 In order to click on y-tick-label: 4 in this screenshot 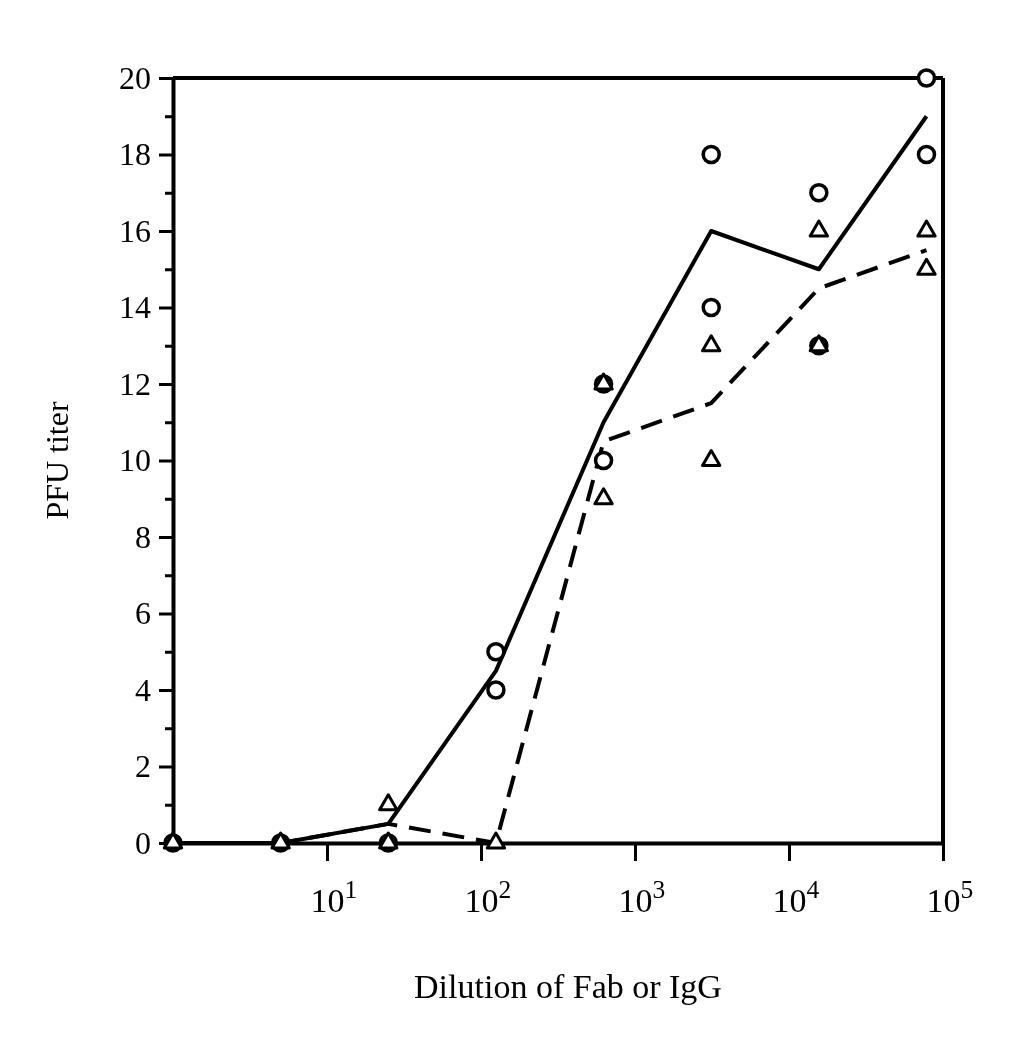, I will do `click(143, 689)`.